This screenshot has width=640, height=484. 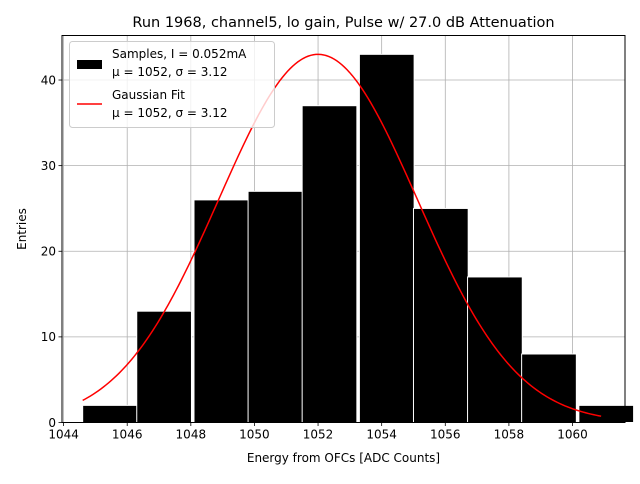 What do you see at coordinates (89, 64) in the screenshot?
I see `legend-swatch-samples` at bounding box center [89, 64].